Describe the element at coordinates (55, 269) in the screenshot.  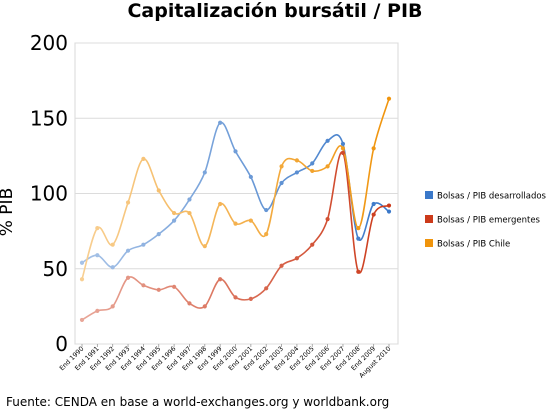
I see `y-tick-label: 50` at that location.